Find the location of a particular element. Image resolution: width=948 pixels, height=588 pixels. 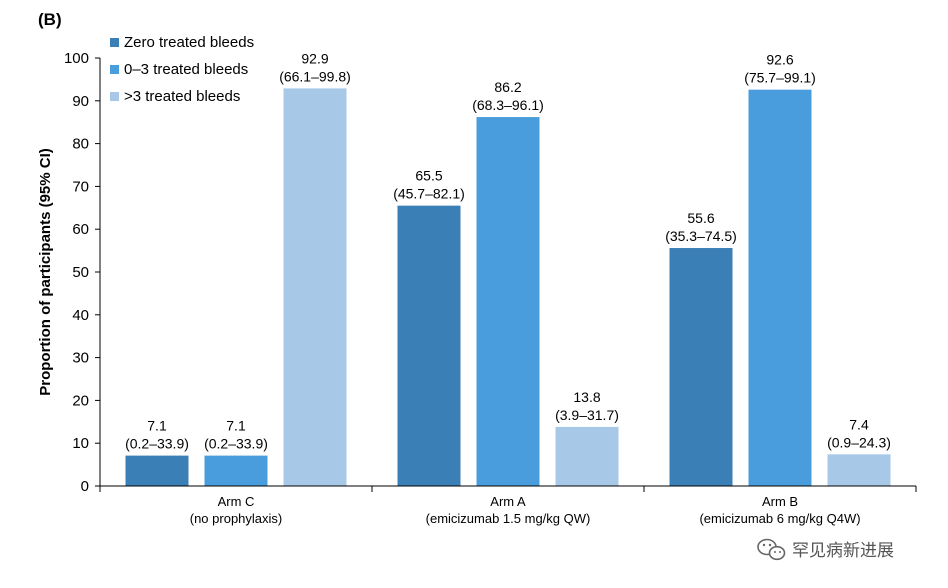

x-category-sublabel: (emicizumab 1.5 mg/kg QW) is located at coordinates (508, 518).